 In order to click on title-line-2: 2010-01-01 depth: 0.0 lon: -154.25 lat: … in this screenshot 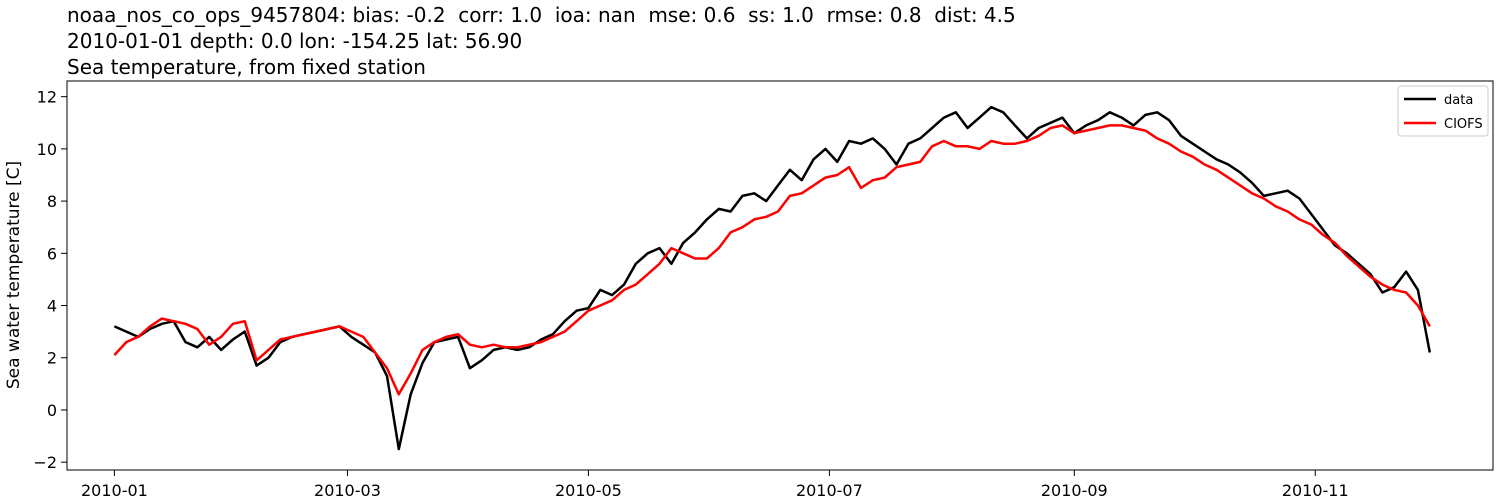, I will do `click(295, 41)`.